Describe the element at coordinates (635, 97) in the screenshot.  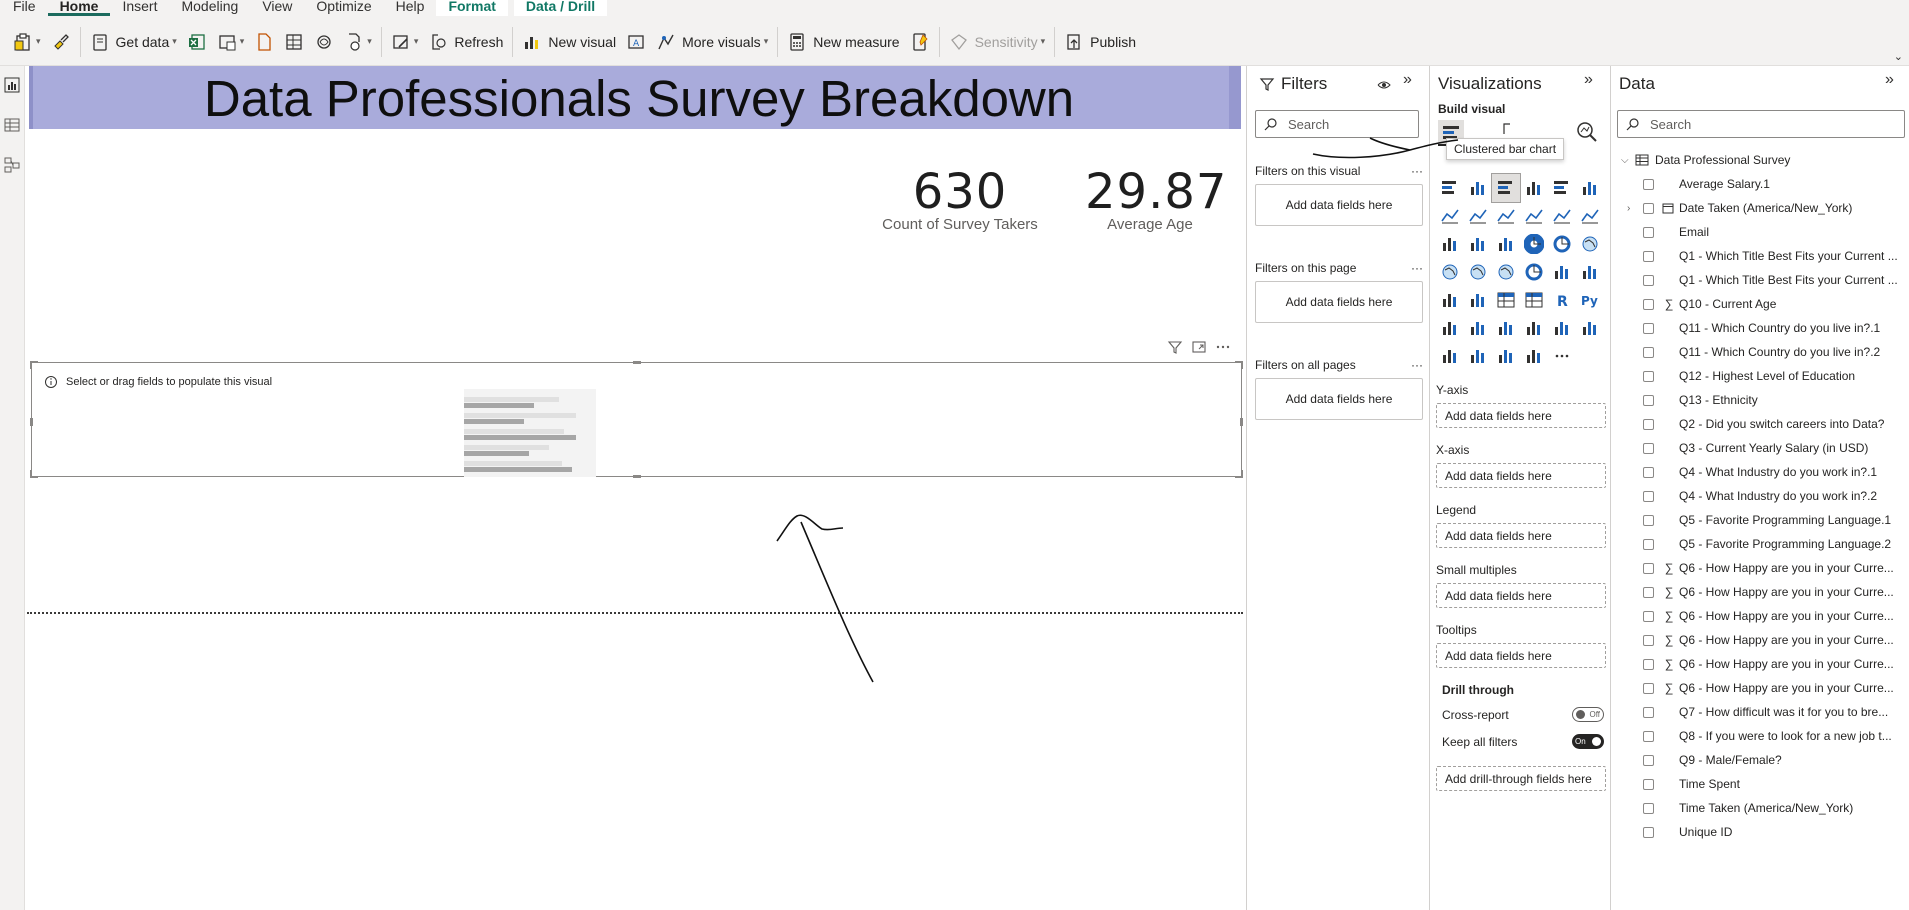
I see `title-banner` at that location.